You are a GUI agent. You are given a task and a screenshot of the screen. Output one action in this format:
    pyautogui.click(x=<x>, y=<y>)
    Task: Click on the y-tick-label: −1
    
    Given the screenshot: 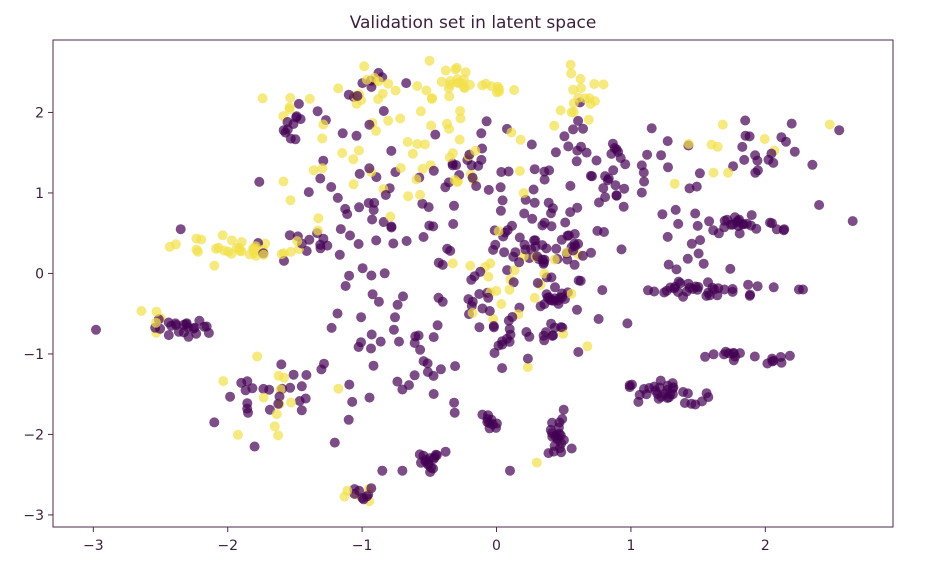 What is the action you would take?
    pyautogui.click(x=33, y=355)
    